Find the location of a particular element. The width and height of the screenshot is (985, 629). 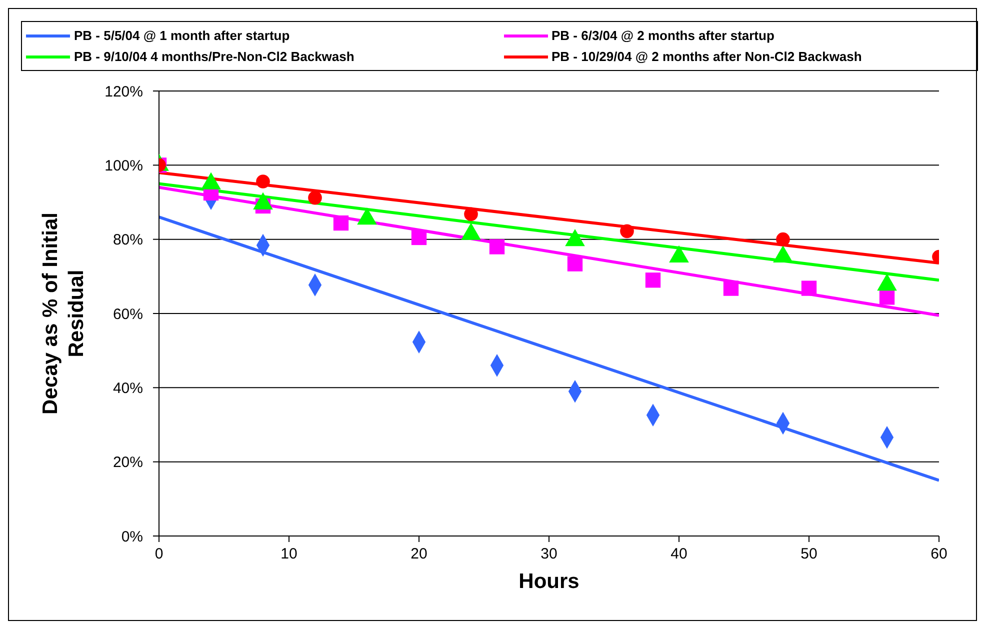

legend-label: PB - 9/10/04 4 months/Pre-Non-Cl2 Backwash is located at coordinates (214, 56).